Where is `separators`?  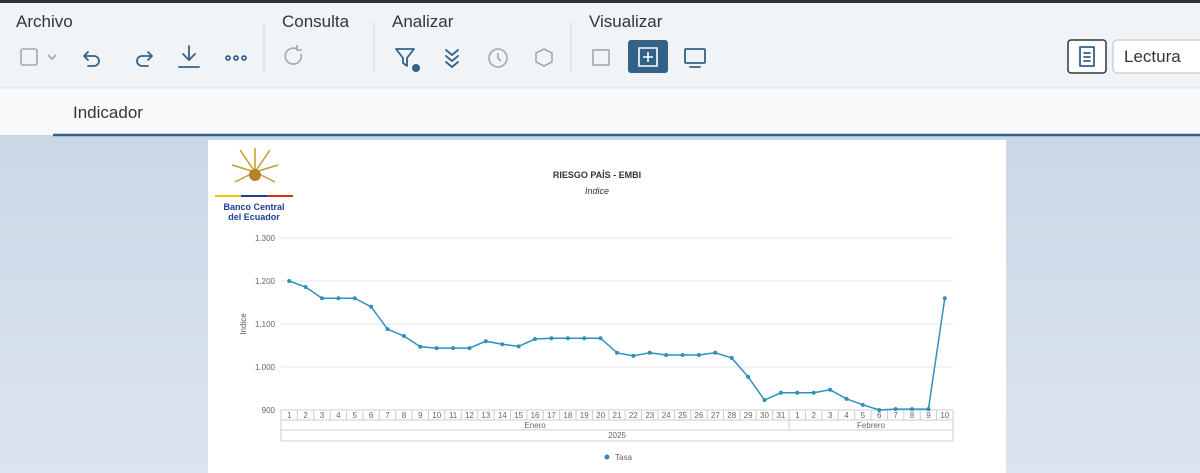 separators is located at coordinates (417, 47).